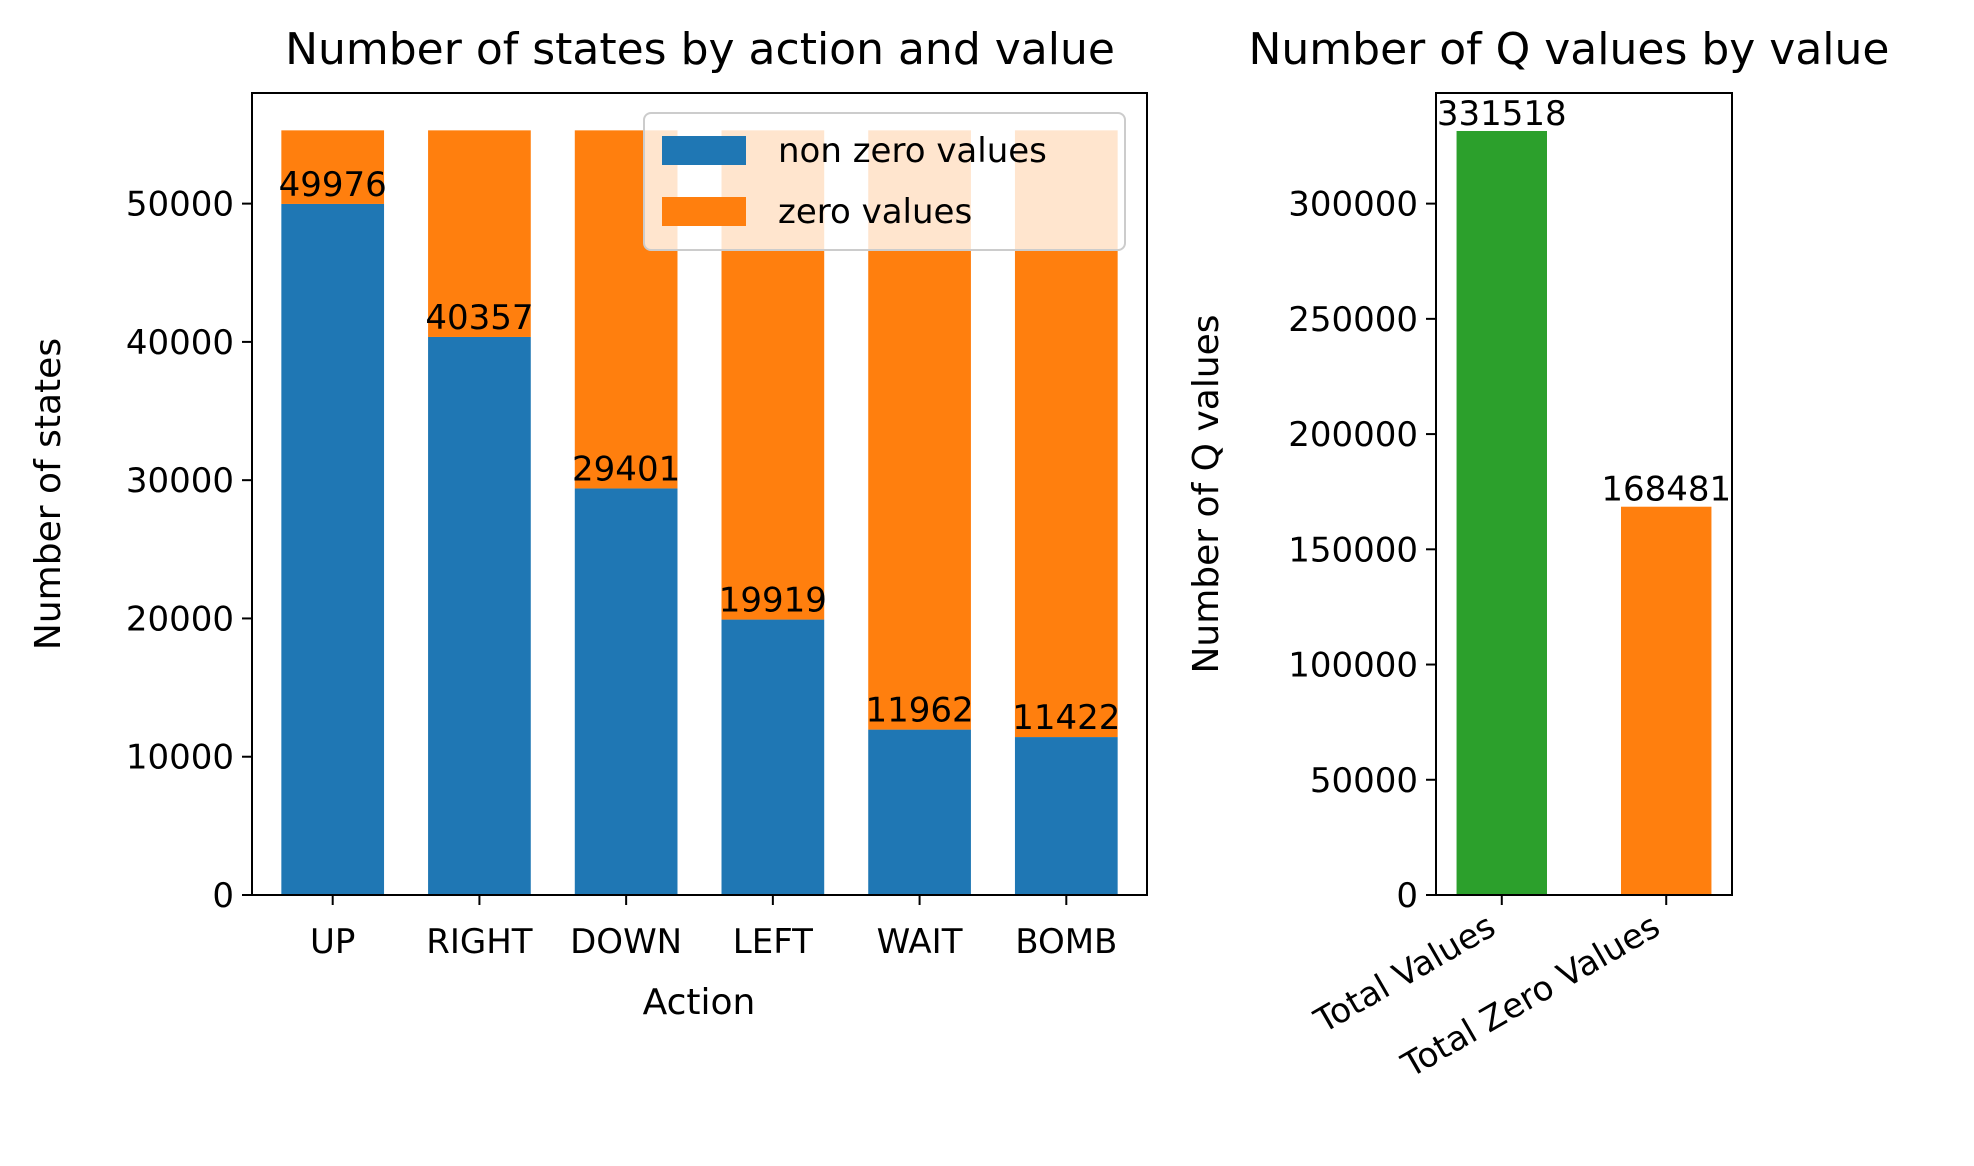  Describe the element at coordinates (1066, 942) in the screenshot. I see `x-tick-label: BOMB` at that location.